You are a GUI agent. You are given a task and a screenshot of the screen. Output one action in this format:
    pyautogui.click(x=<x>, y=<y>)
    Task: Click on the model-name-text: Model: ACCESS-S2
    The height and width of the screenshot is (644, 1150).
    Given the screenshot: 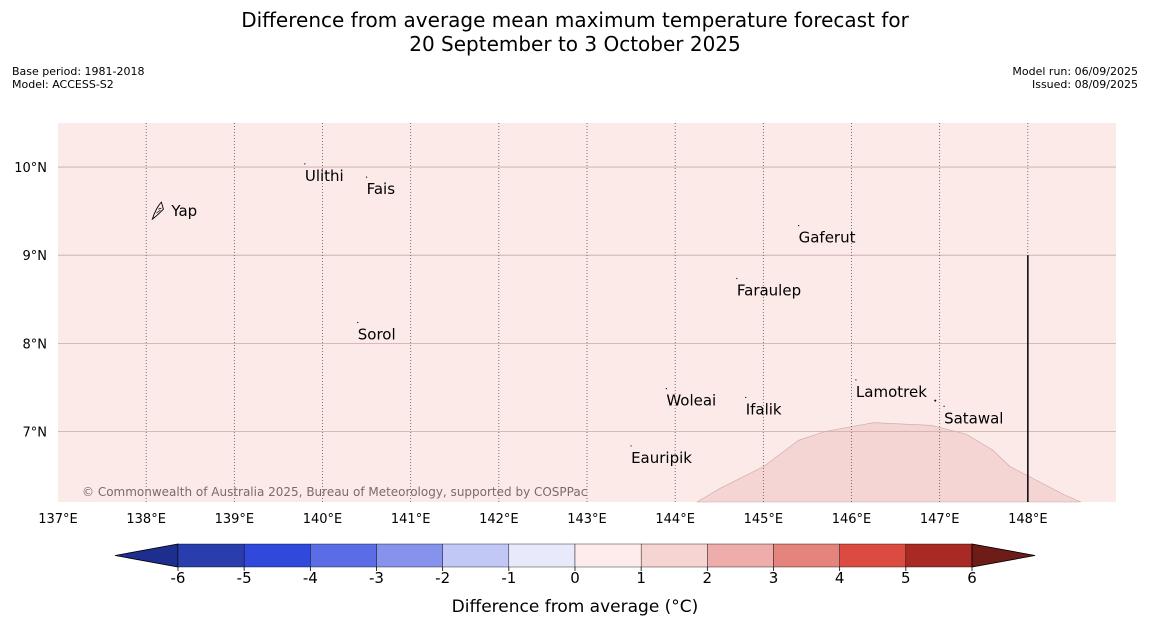 What is the action you would take?
    pyautogui.click(x=63, y=84)
    